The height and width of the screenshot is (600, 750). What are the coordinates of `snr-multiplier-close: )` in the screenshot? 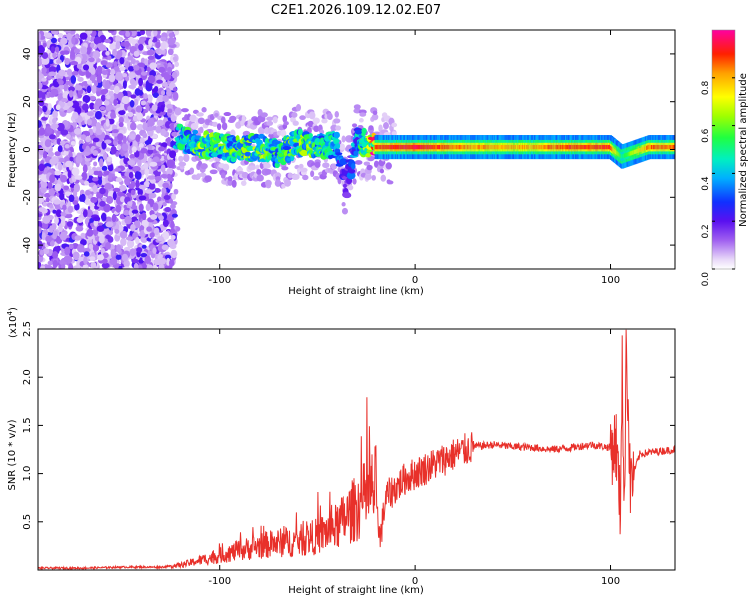 It's located at (13, 309).